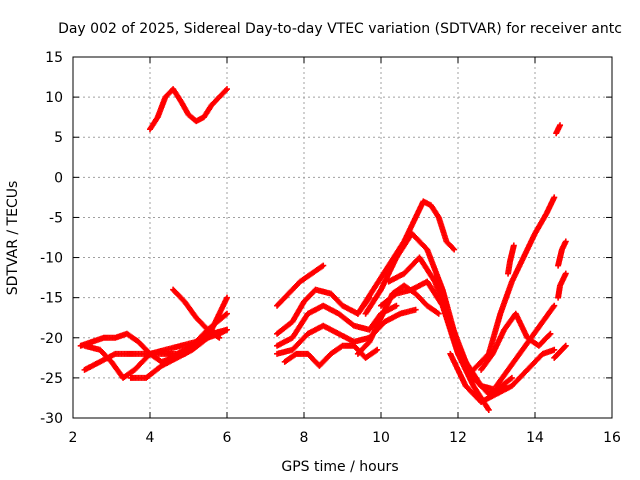 This screenshot has width=640, height=480. Describe the element at coordinates (150, 438) in the screenshot. I see `x-tick-label: 4` at that location.